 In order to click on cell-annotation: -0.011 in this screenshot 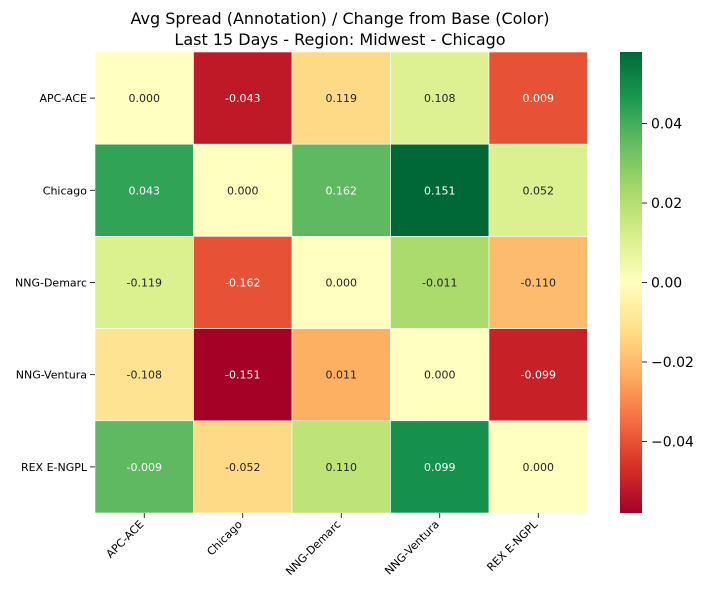, I will do `click(439, 283)`.